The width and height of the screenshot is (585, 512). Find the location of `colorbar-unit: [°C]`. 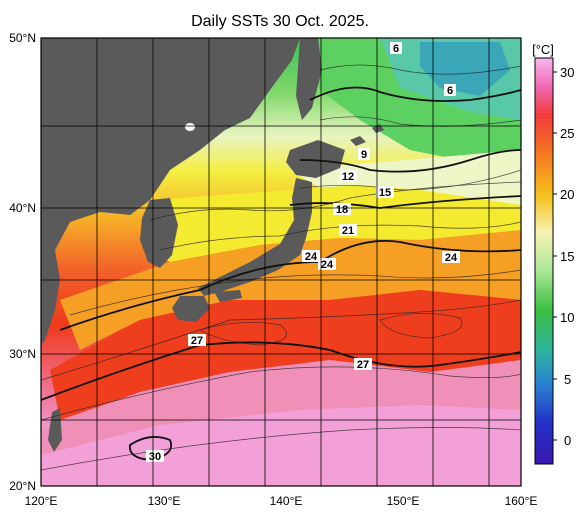

colorbar-unit: [°C] is located at coordinates (543, 49).